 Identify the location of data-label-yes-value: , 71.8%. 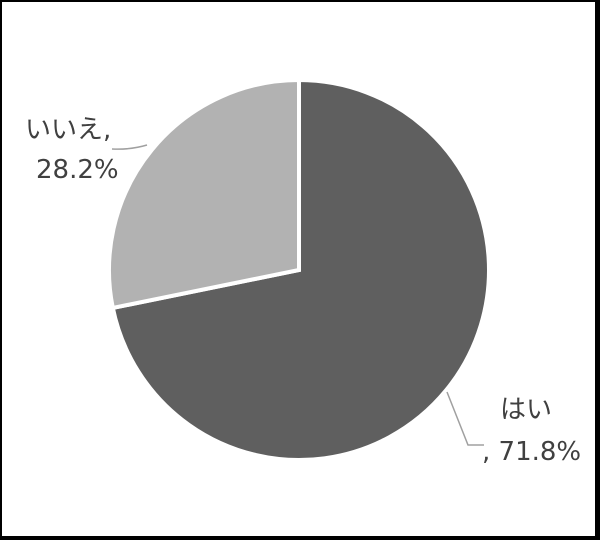
(531, 452).